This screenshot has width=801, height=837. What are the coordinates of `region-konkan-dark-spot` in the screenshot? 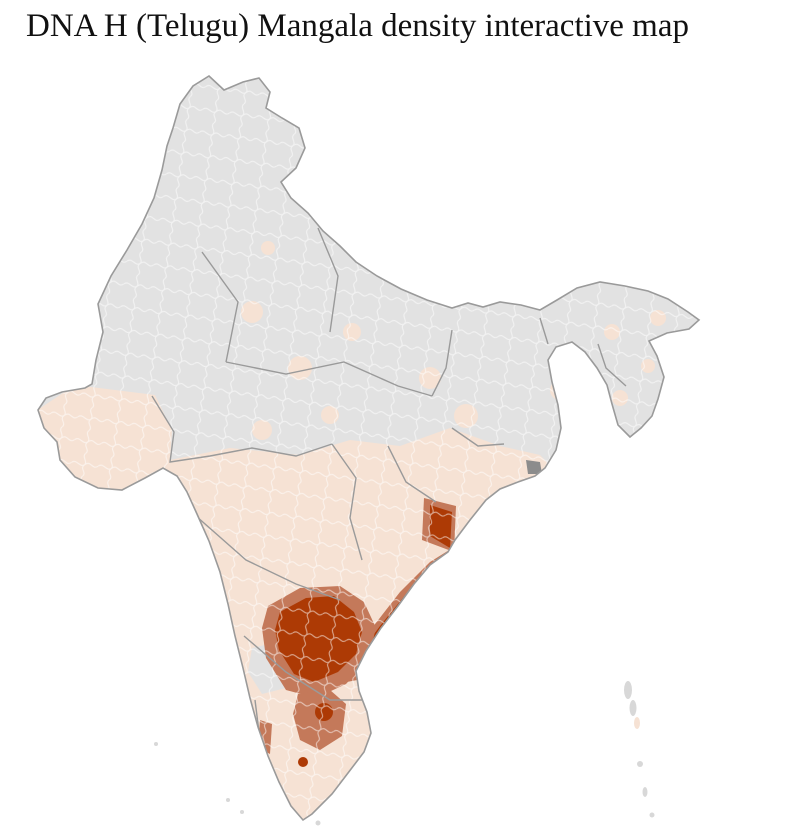 It's located at (179, 528).